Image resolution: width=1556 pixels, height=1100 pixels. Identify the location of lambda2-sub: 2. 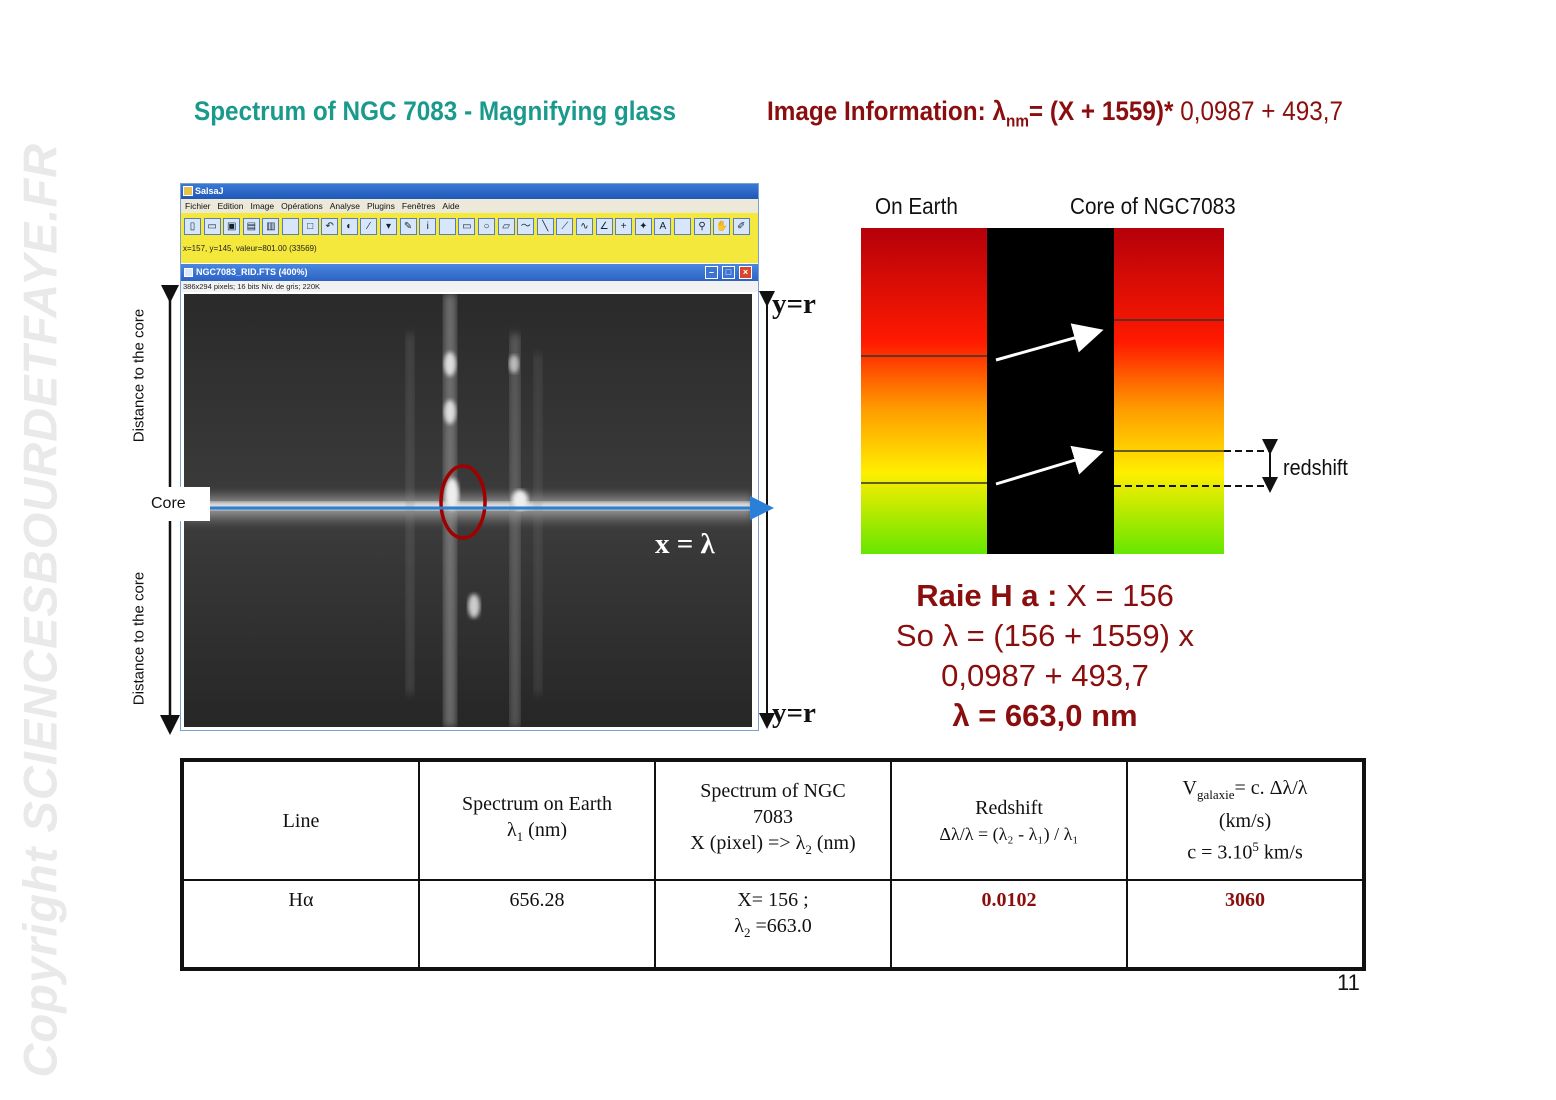
(747, 932).